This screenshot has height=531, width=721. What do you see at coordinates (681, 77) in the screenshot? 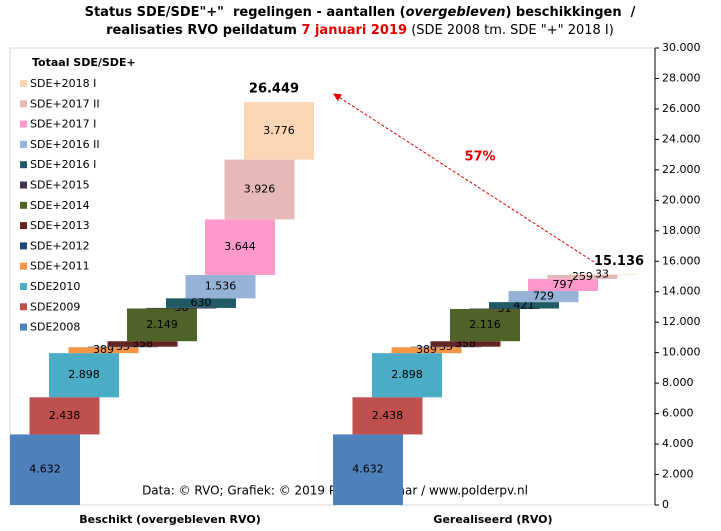
I see `y-tick-label: 28.000` at bounding box center [681, 77].